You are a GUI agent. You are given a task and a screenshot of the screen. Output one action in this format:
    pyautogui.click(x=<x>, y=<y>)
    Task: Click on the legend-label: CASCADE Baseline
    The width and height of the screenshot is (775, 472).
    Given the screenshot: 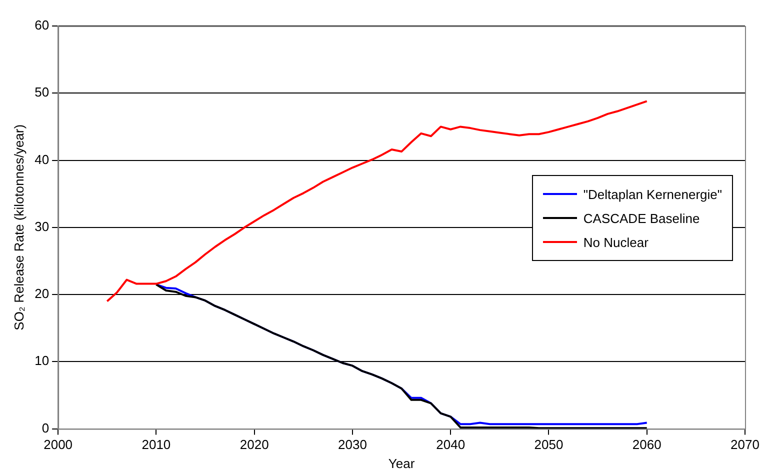 What is the action you would take?
    pyautogui.click(x=641, y=218)
    